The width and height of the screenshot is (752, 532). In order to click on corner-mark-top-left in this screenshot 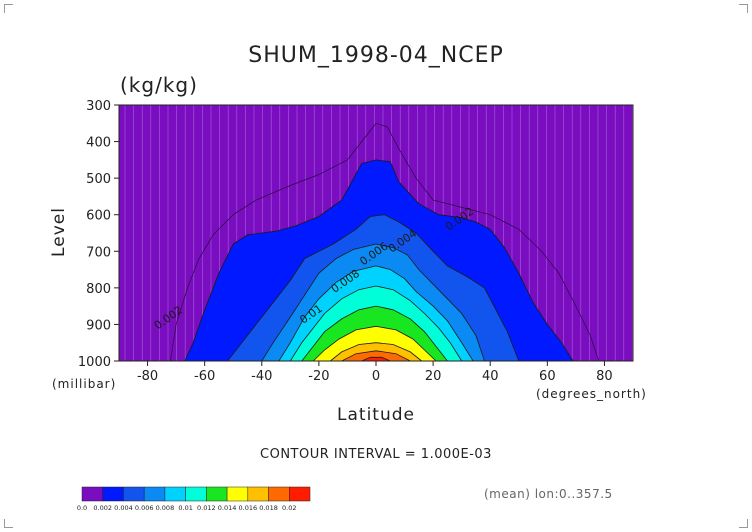, I will do `click(8, 8)`.